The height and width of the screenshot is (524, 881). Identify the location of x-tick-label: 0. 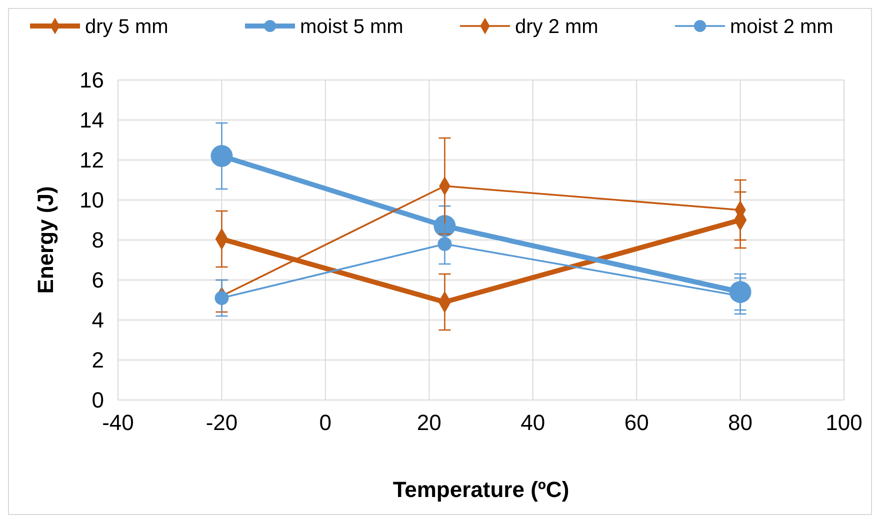
(325, 422).